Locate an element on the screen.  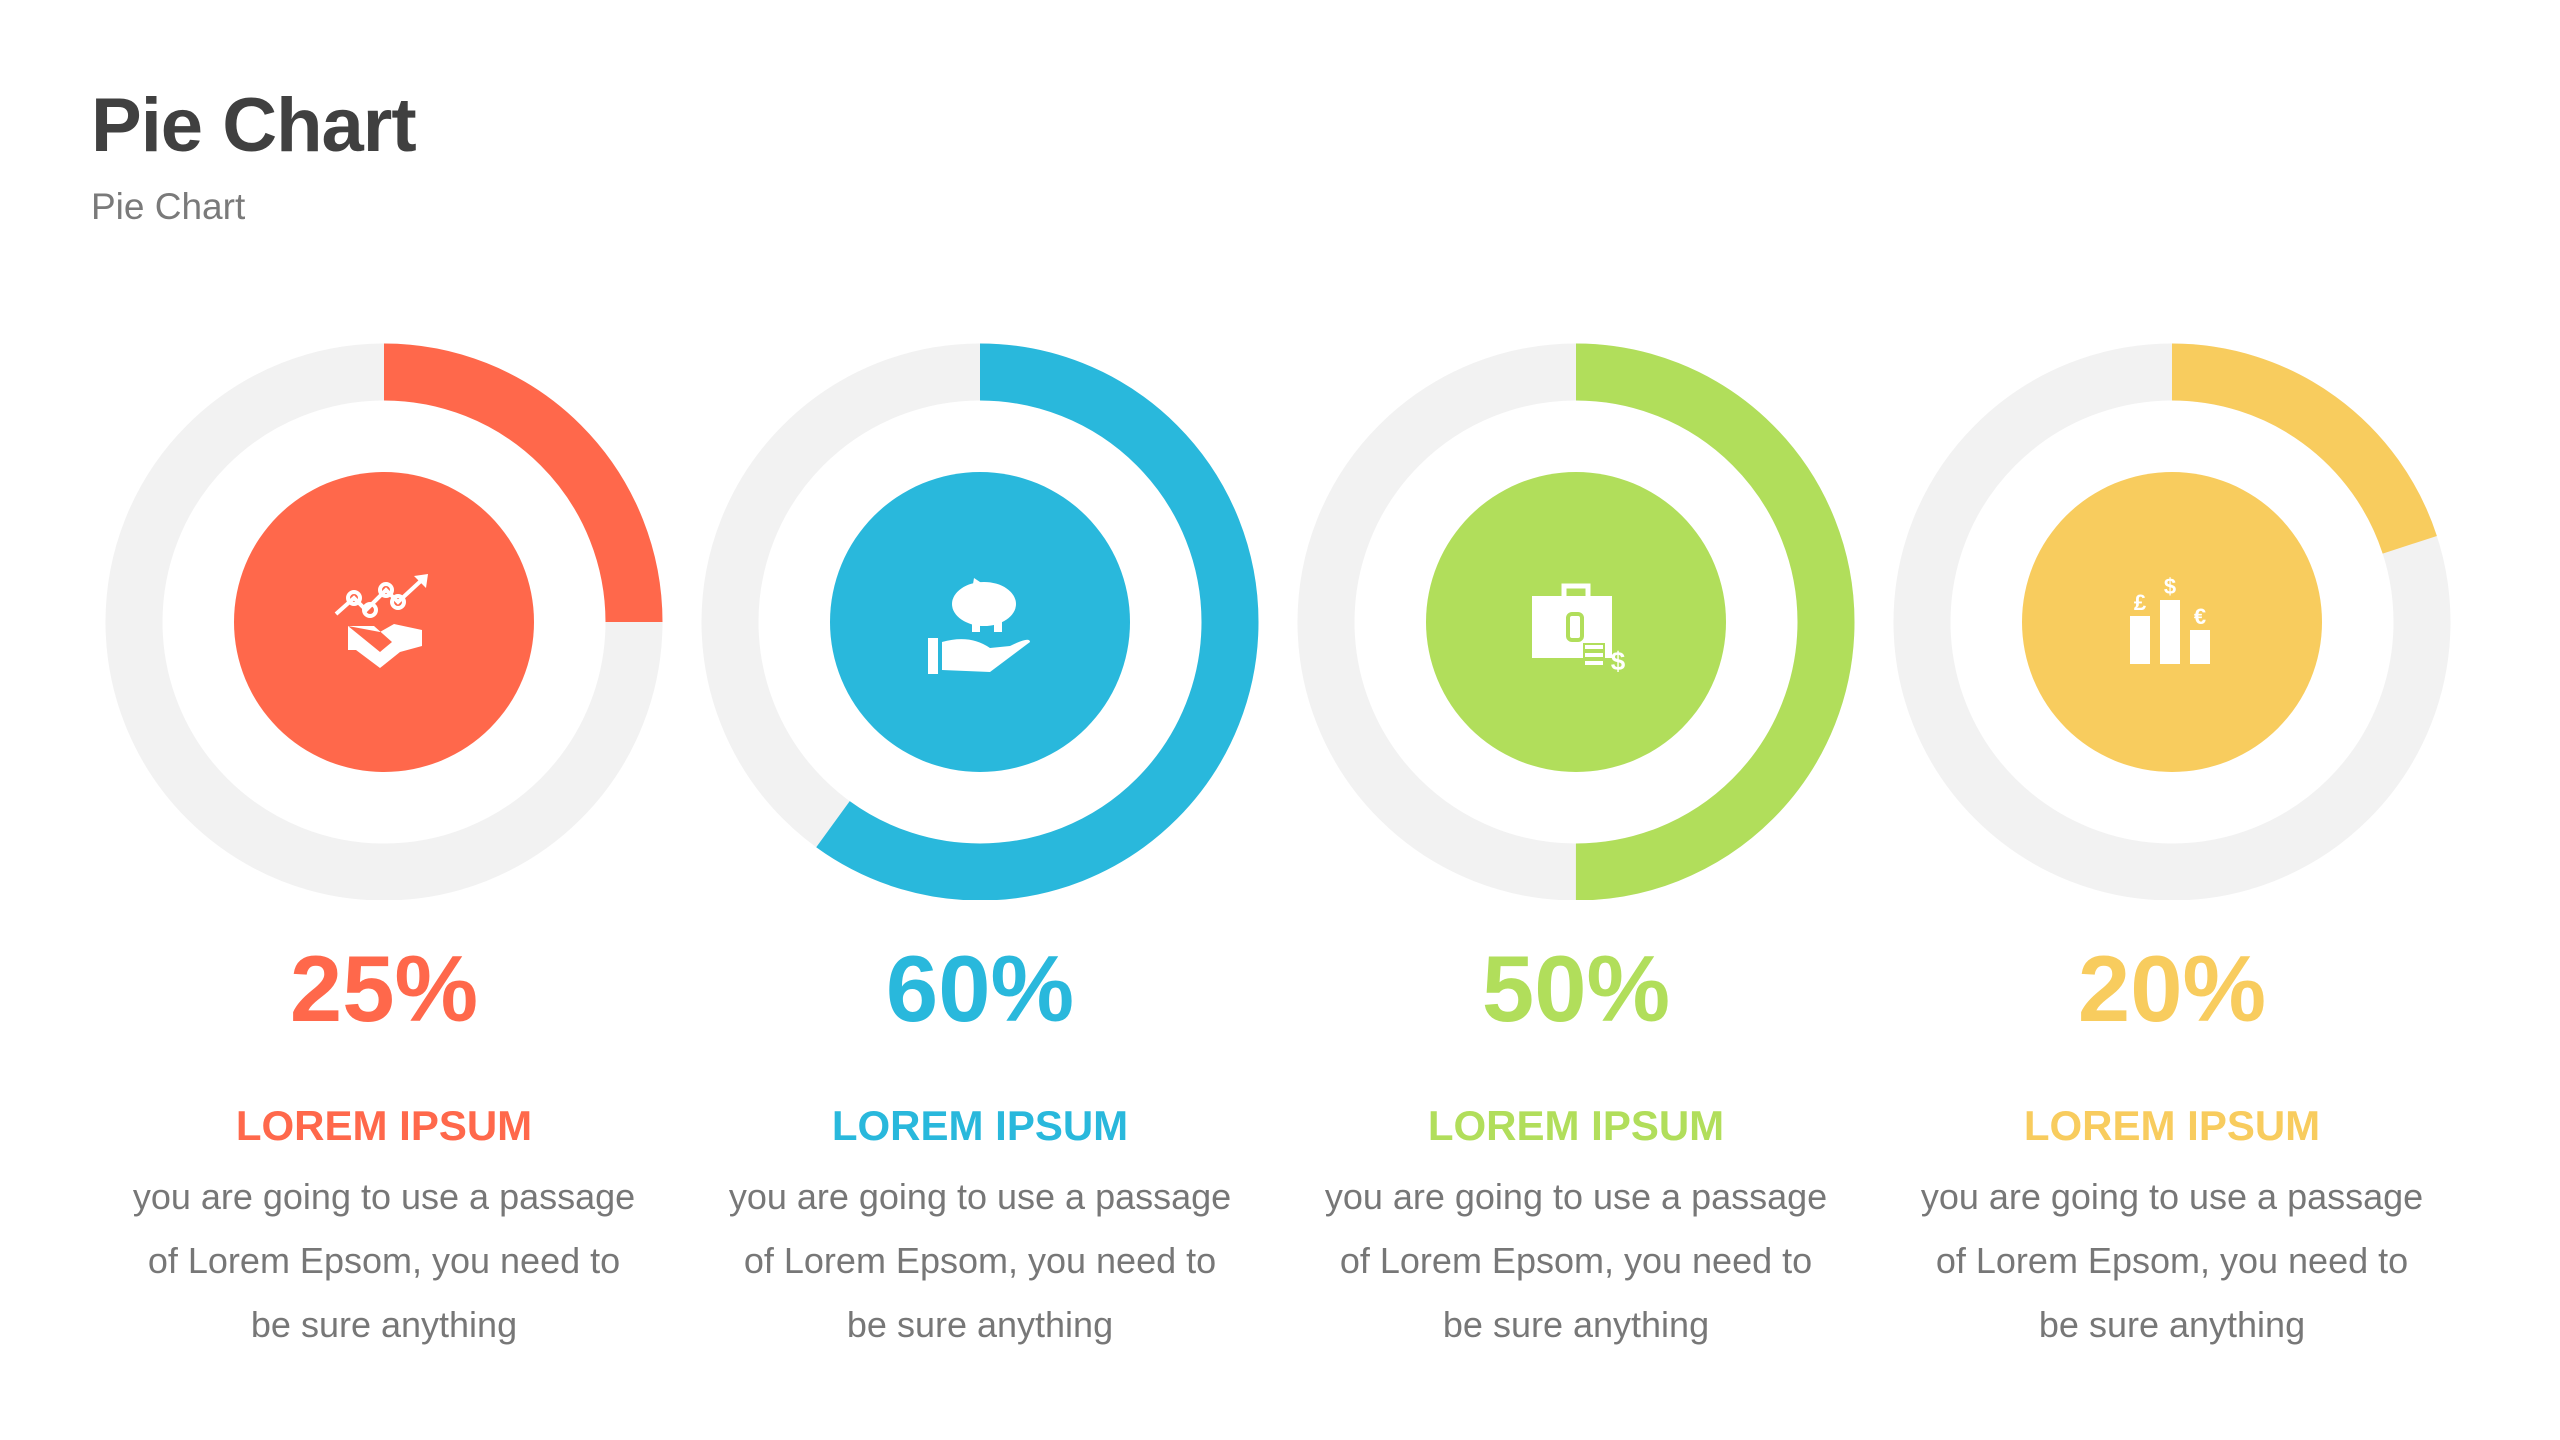
piggy-bank-hand-icon is located at coordinates (979, 626).